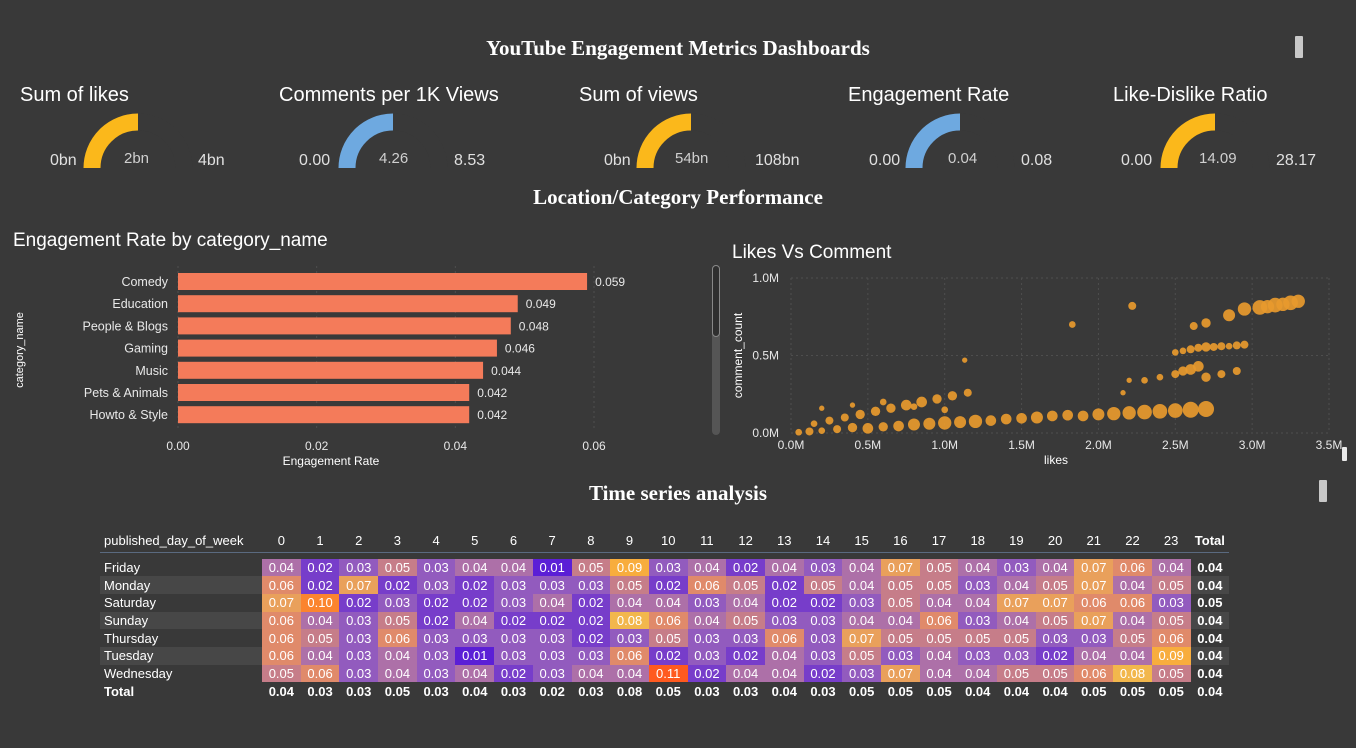  What do you see at coordinates (20, 350) in the screenshot?
I see `bar-y-axis-title: category_name` at bounding box center [20, 350].